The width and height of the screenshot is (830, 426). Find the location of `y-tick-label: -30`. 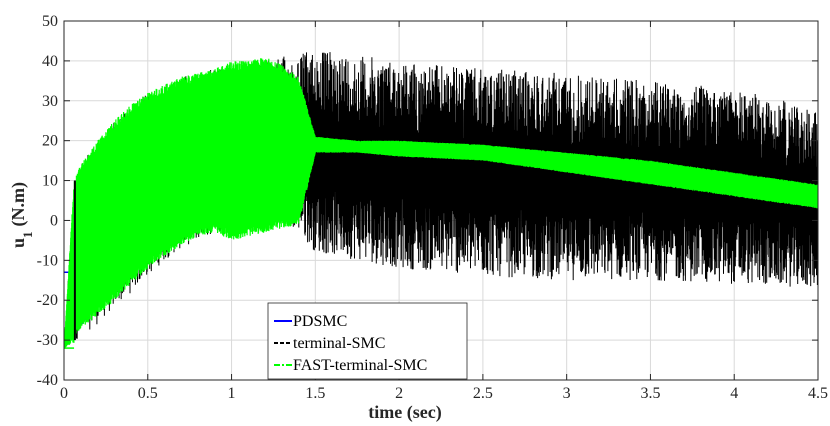

y-tick-label: -30 is located at coordinates (47, 340).